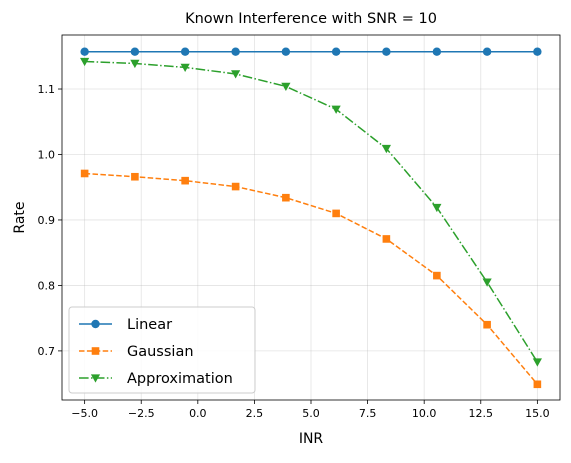 This screenshot has width=571, height=463. Describe the element at coordinates (149, 325) in the screenshot. I see `legend-label-linear: Linear` at that location.